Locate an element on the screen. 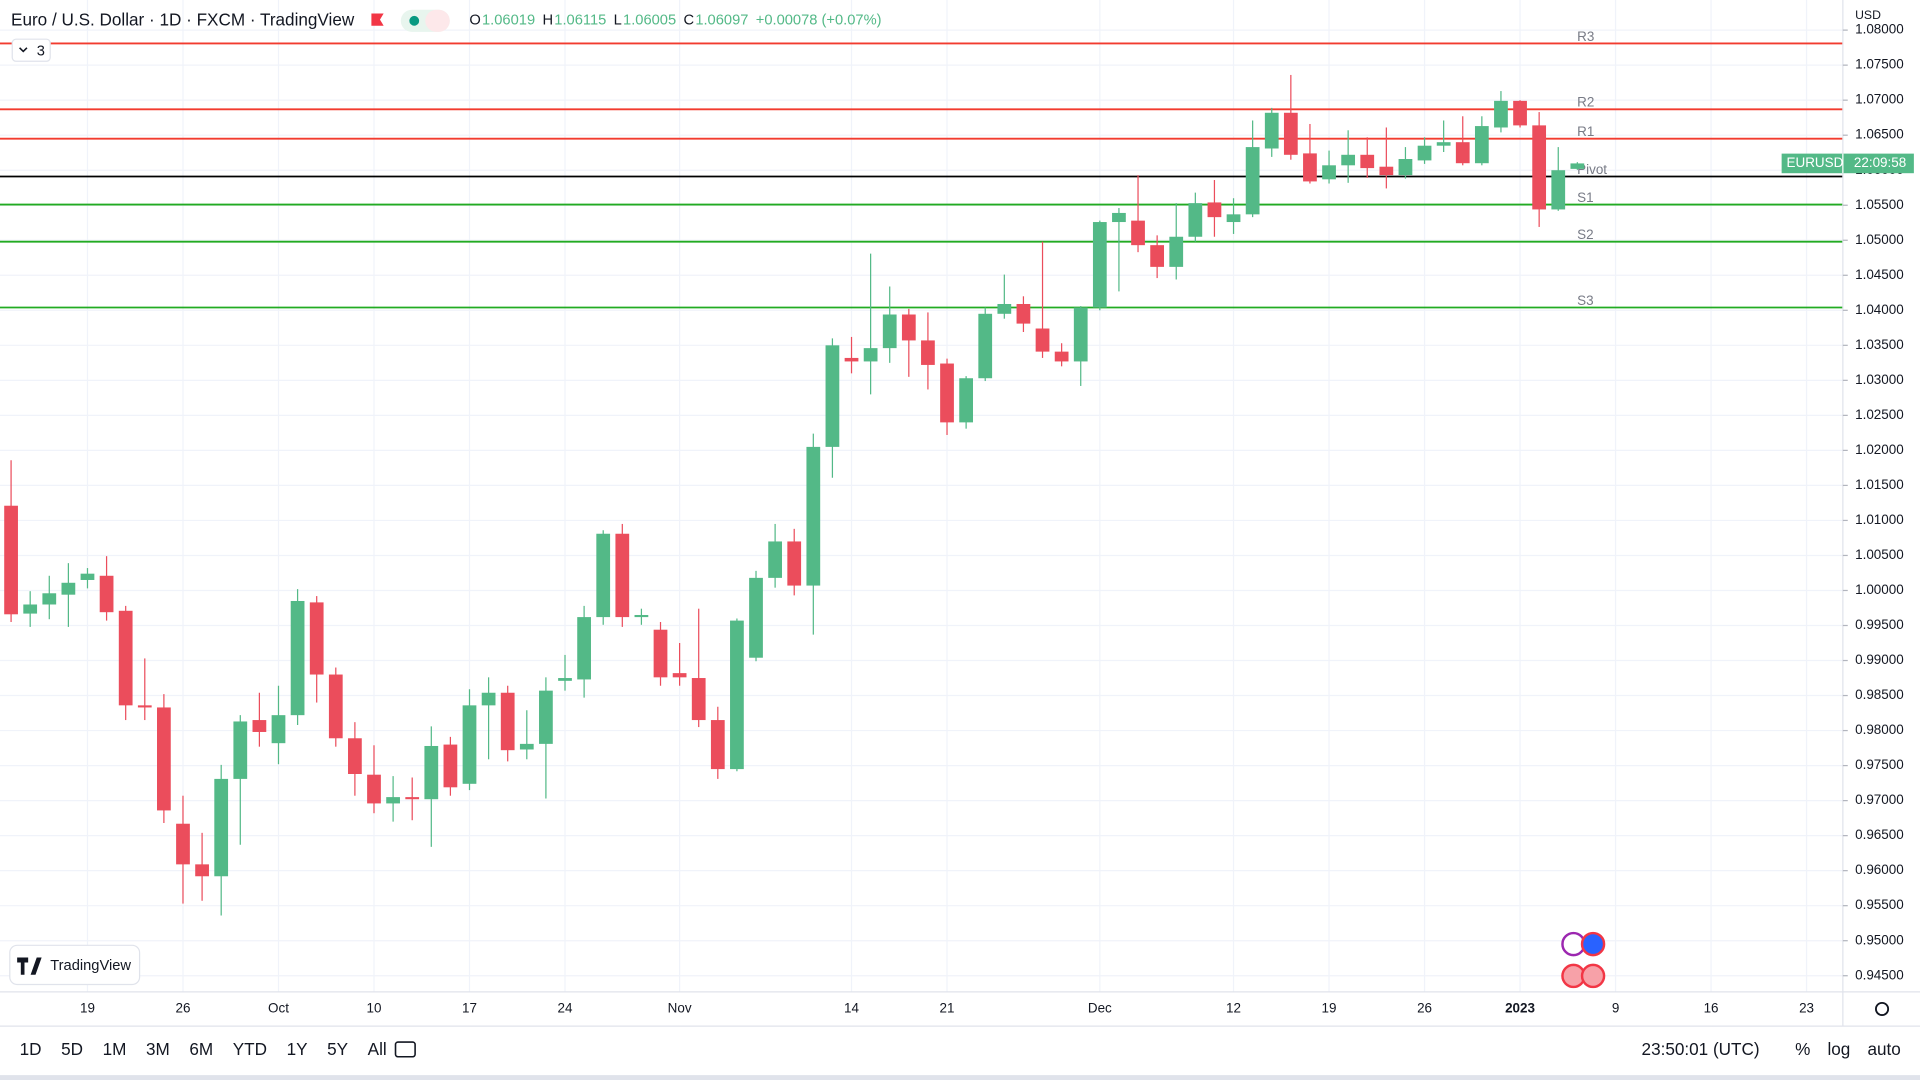  scale-button: auto is located at coordinates (1883, 1049).